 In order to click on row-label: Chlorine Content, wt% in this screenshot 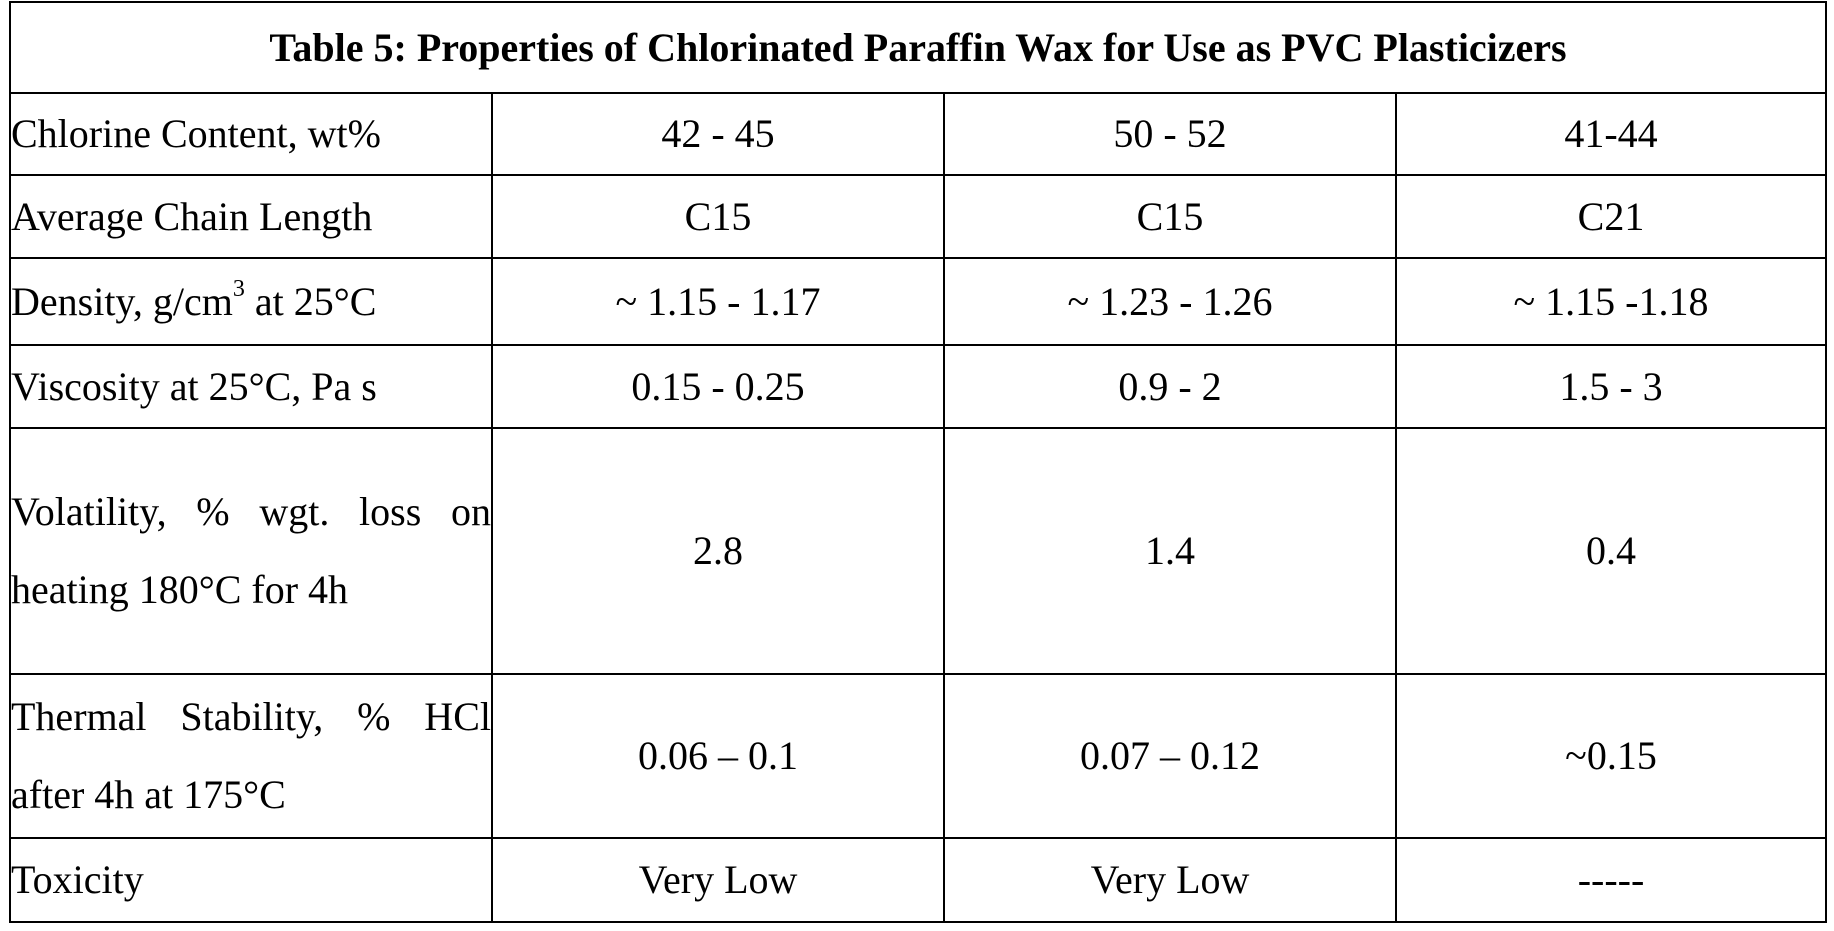, I will do `click(251, 134)`.